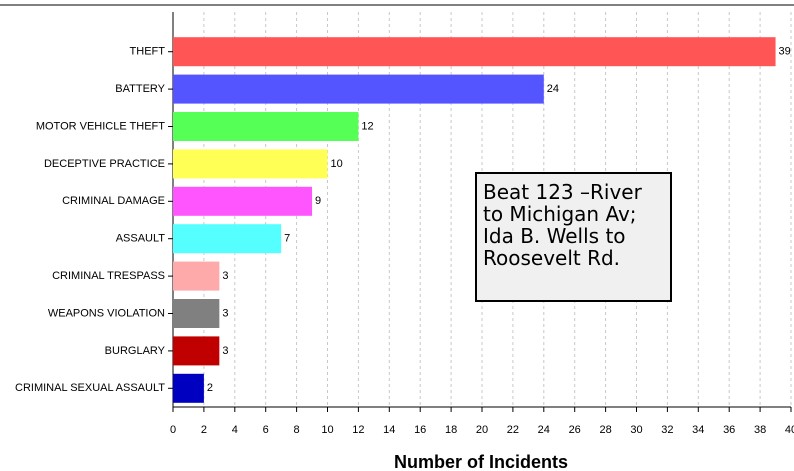 The image size is (794, 471). I want to click on x-tick-label: 22, so click(513, 430).